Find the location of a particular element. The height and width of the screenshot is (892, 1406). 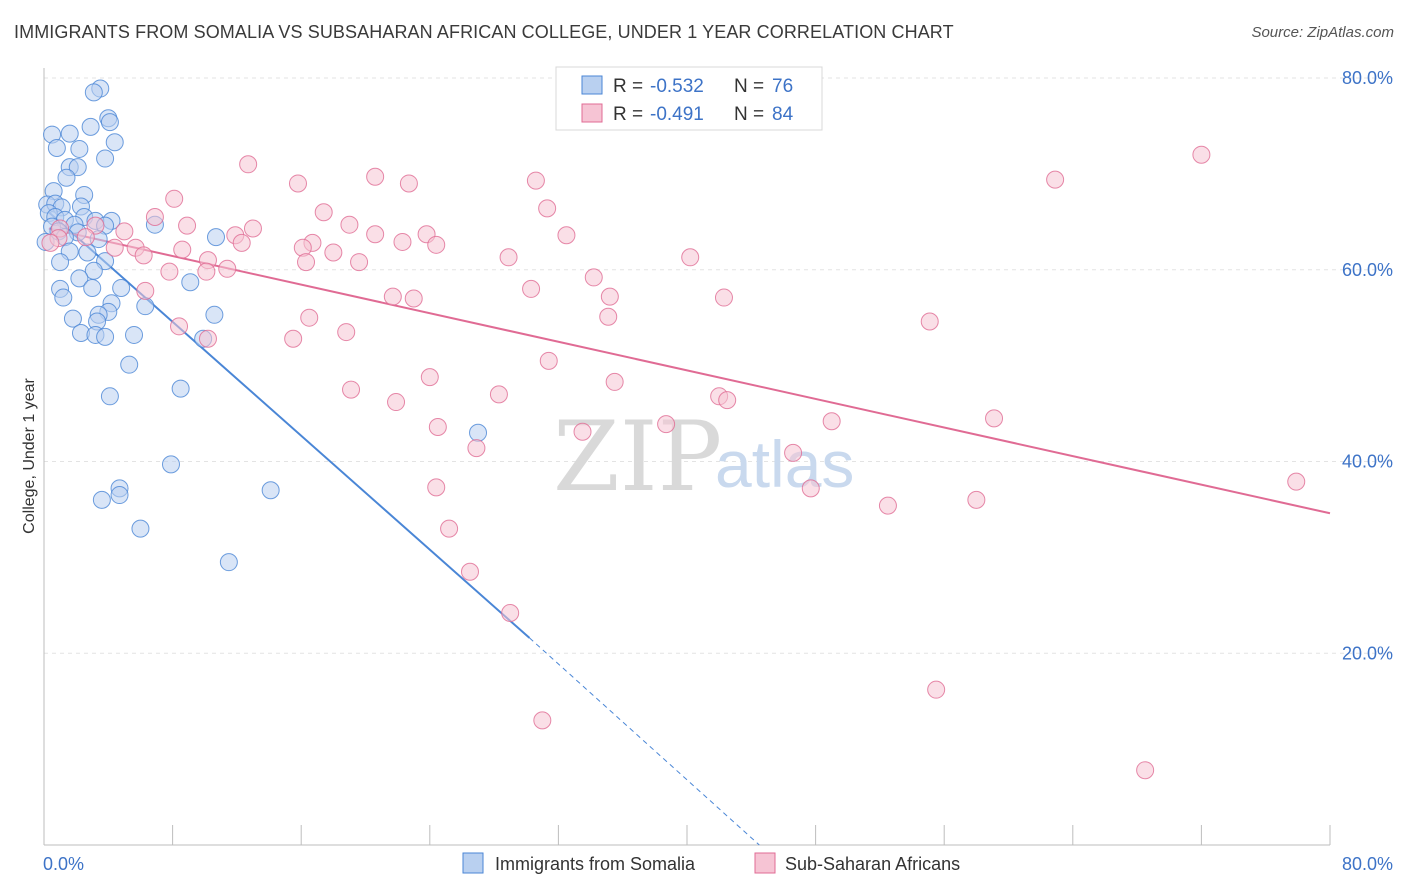

x-tick-label: 80.0% is located at coordinates (1367, 864).